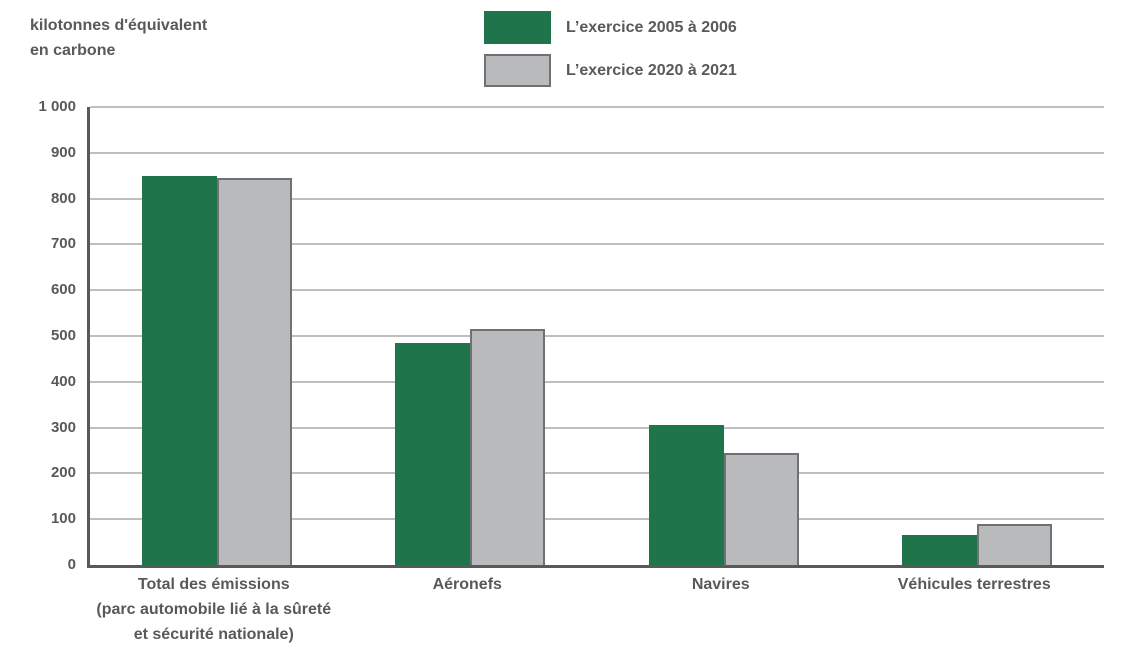 The image size is (1140, 667). Describe the element at coordinates (119, 25) in the screenshot. I see `y-axis-unit-label-line: kilotonnes d'équivalent` at that location.